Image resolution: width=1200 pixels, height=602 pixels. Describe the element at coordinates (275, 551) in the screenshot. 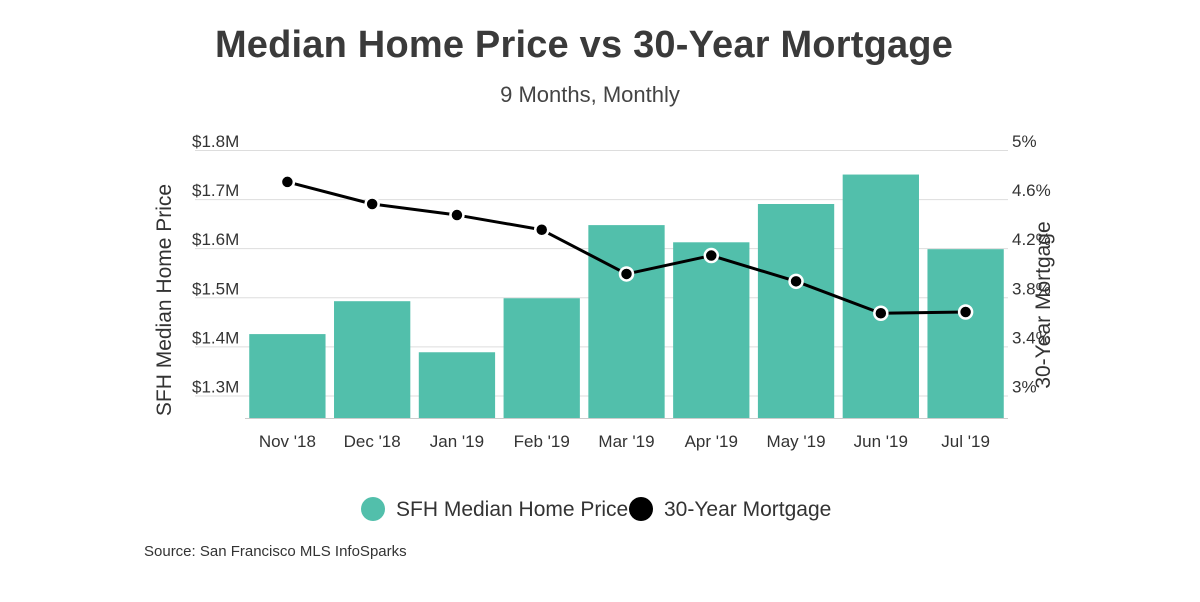

I see `source-note: Source: San Francisco MLS InfoSparks` at that location.